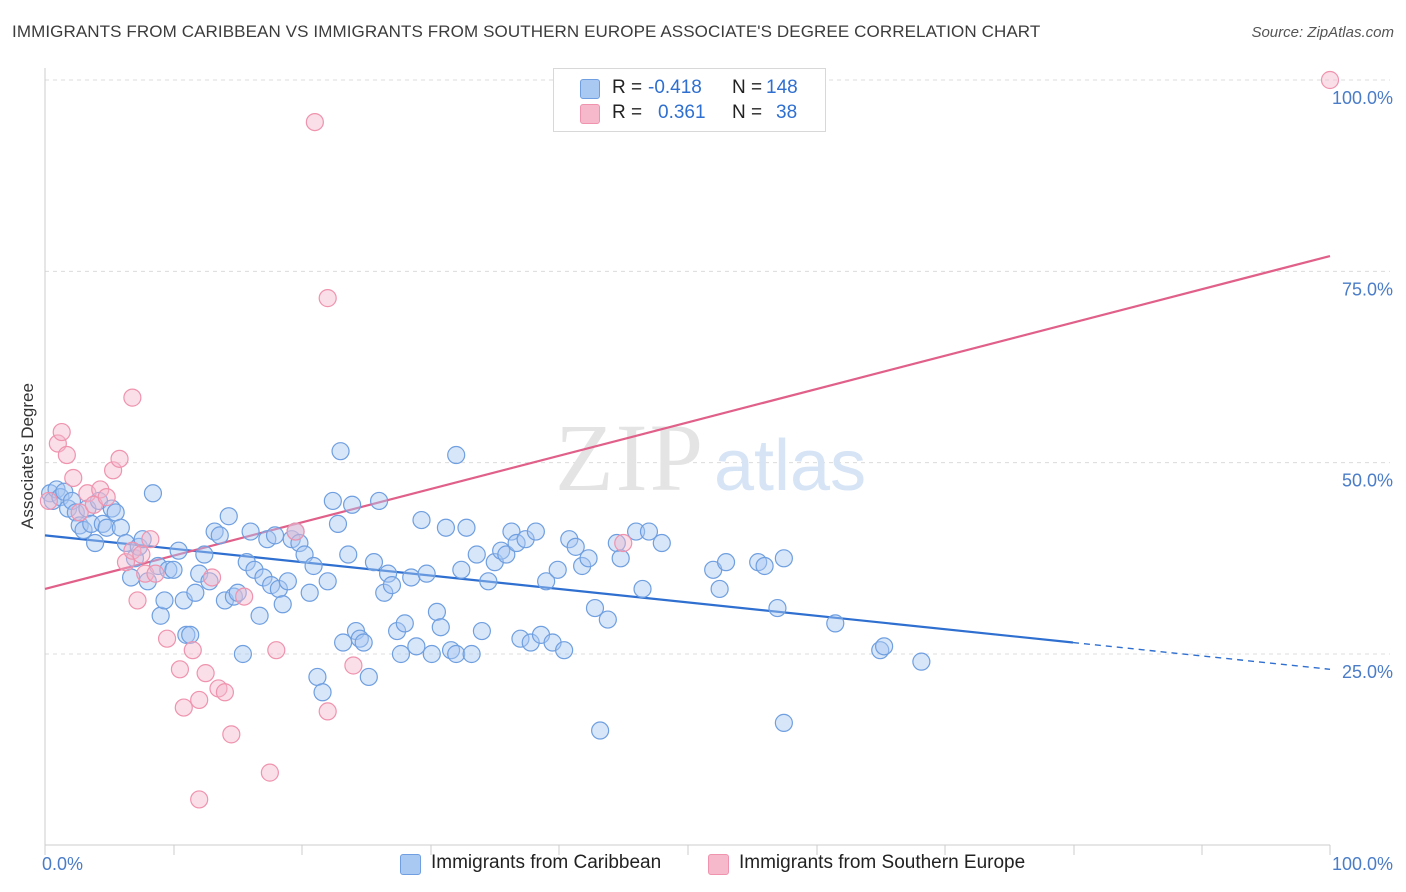  Describe the element at coordinates (1367, 481) in the screenshot. I see `y-tick-label: 50.0%` at that location.